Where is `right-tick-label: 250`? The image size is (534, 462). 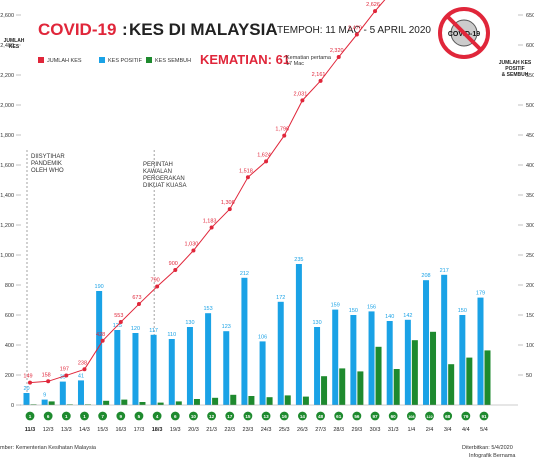 right-tick-label: 250 is located at coordinates (530, 256).